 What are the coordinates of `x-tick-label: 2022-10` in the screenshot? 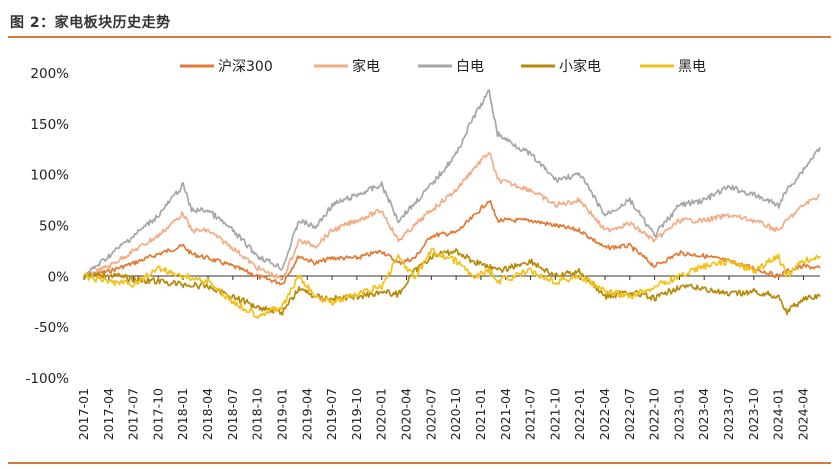 It's located at (654, 414).